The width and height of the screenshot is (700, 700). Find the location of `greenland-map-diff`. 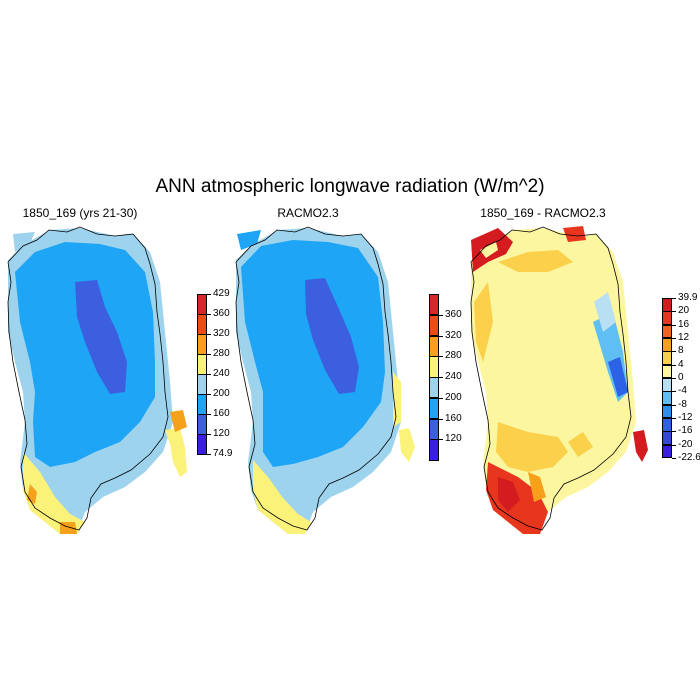

greenland-map-diff is located at coordinates (559, 380).